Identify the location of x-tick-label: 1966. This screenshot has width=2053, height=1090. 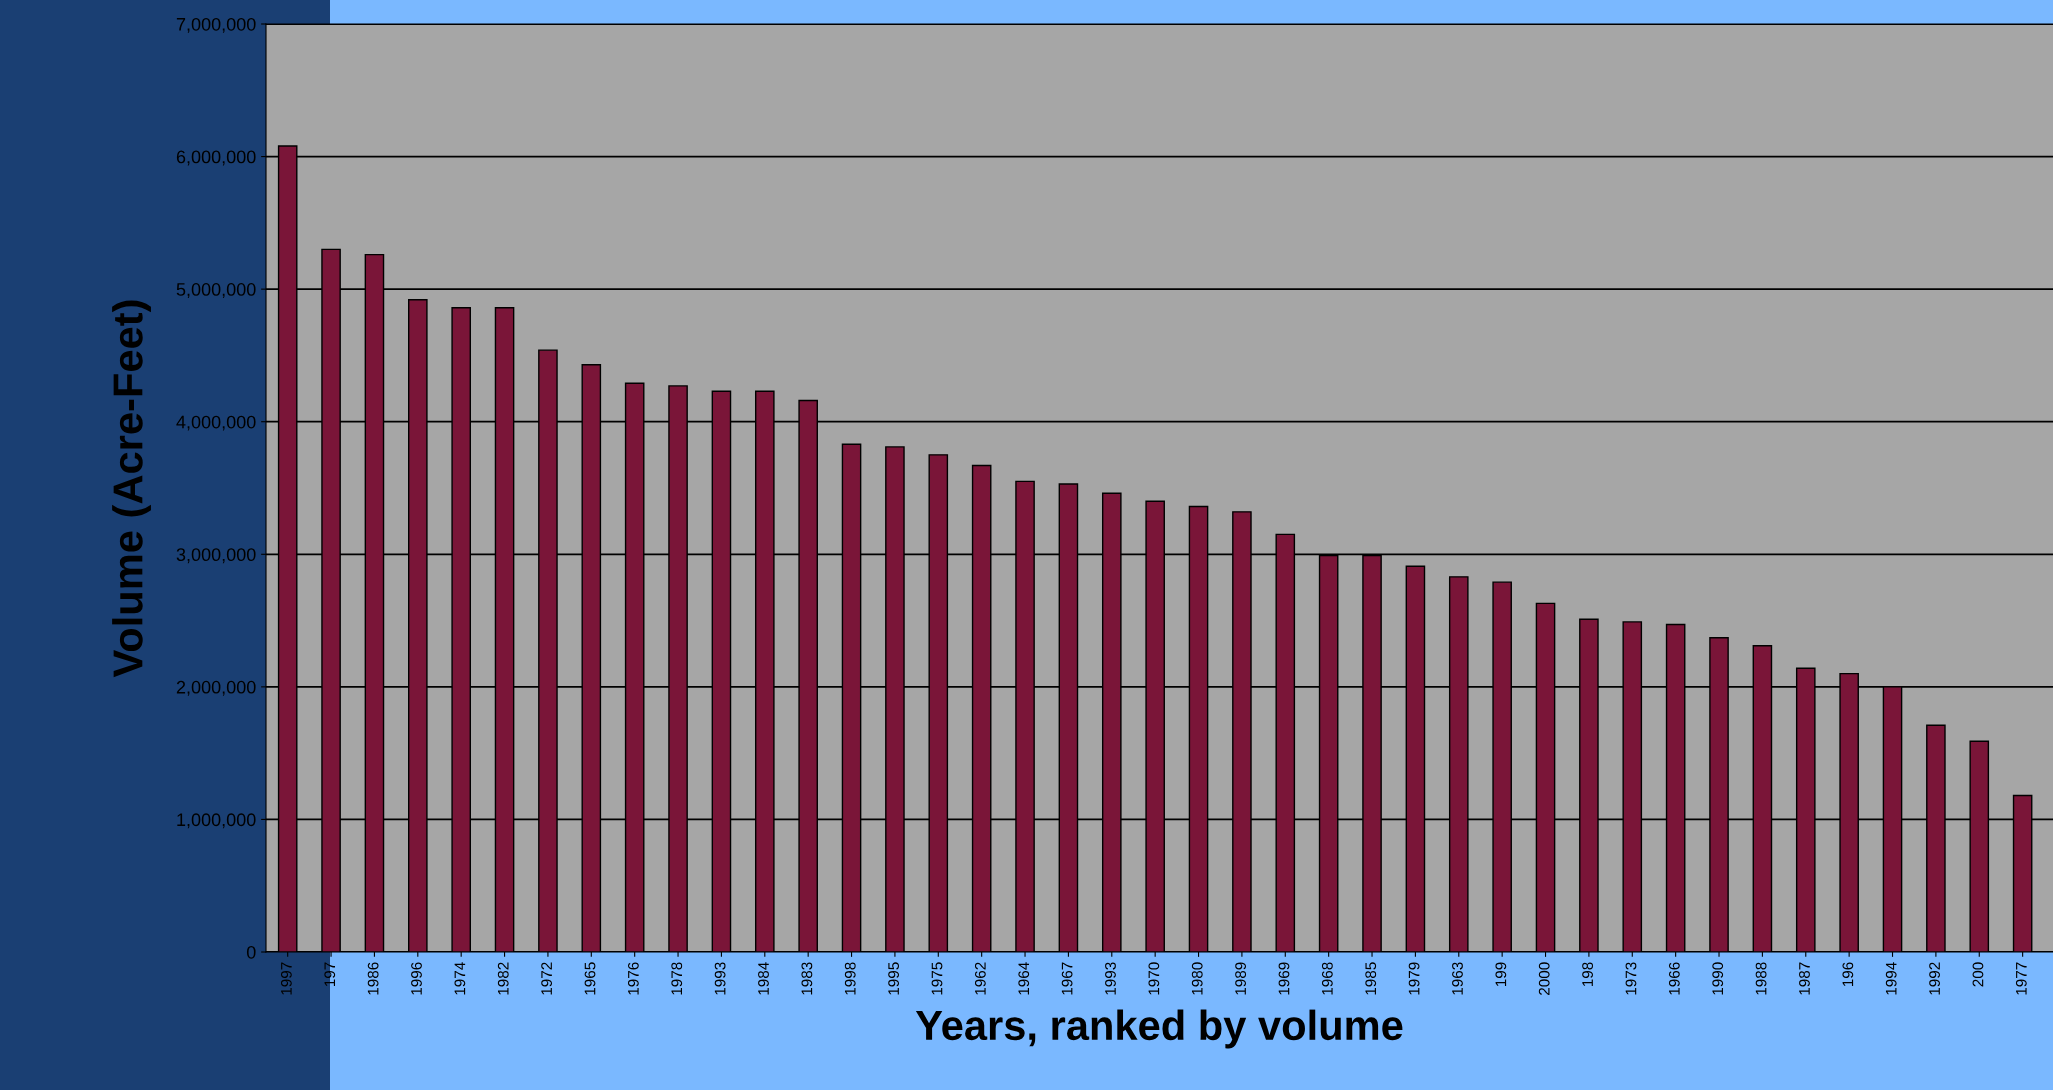
(1674, 978).